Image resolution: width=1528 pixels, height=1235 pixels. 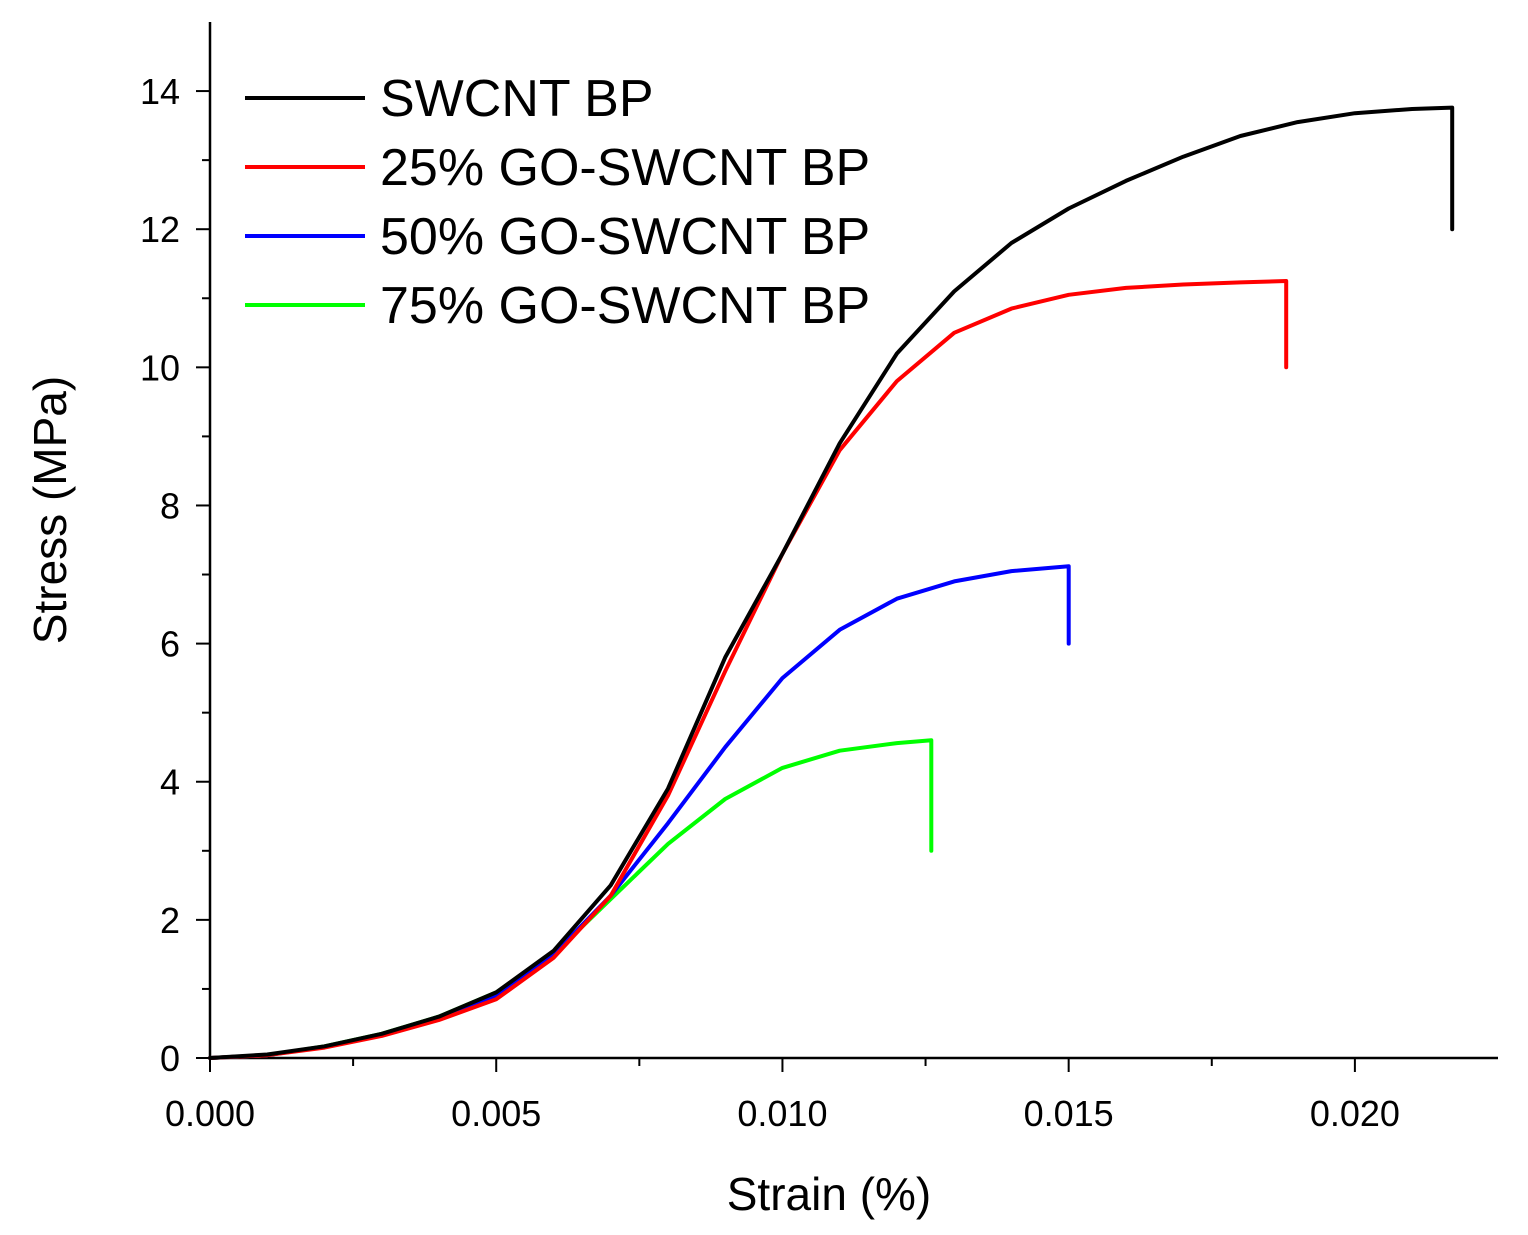 What do you see at coordinates (170, 782) in the screenshot?
I see `y-tick-label: 4` at bounding box center [170, 782].